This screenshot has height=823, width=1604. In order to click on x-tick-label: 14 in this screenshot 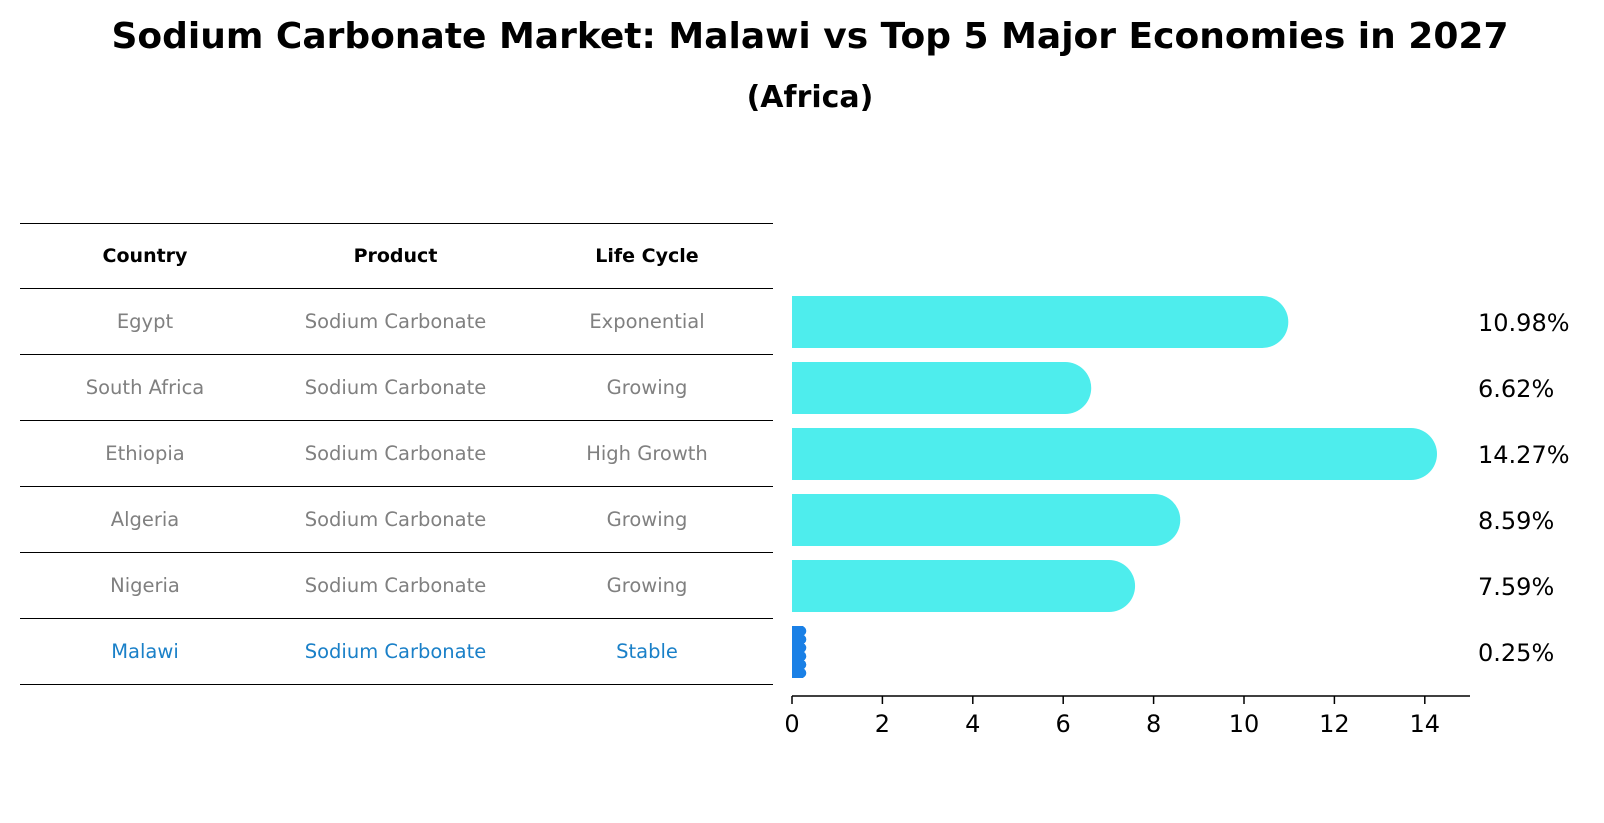, I will do `click(1425, 724)`.